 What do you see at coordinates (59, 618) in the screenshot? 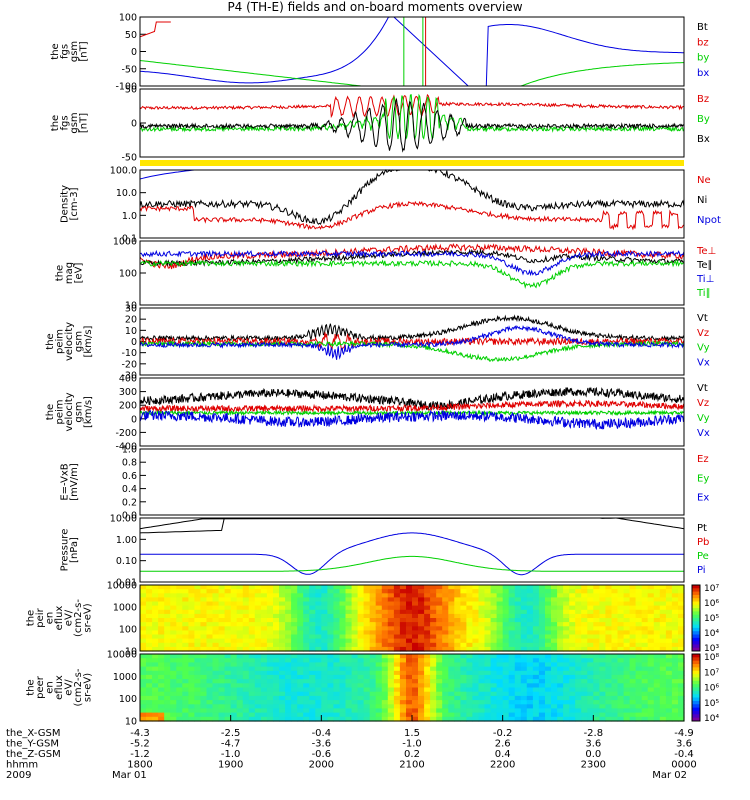
I see `axis-label: eflux` at bounding box center [59, 618].